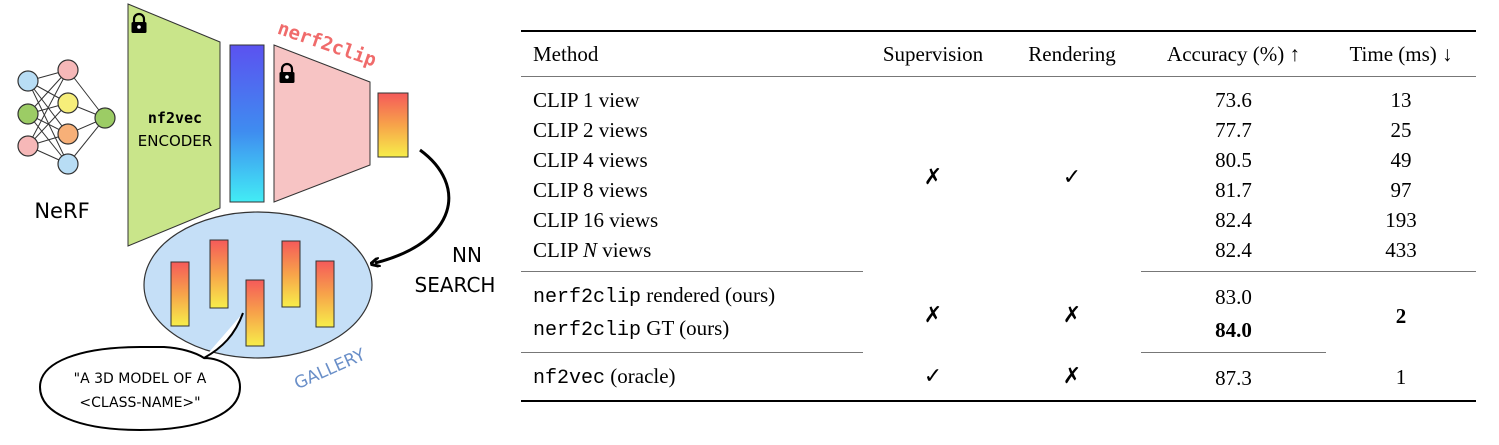 This screenshot has height=445, width=1499. Describe the element at coordinates (252, 293) in the screenshot. I see `gallery-embeddings` at that location.